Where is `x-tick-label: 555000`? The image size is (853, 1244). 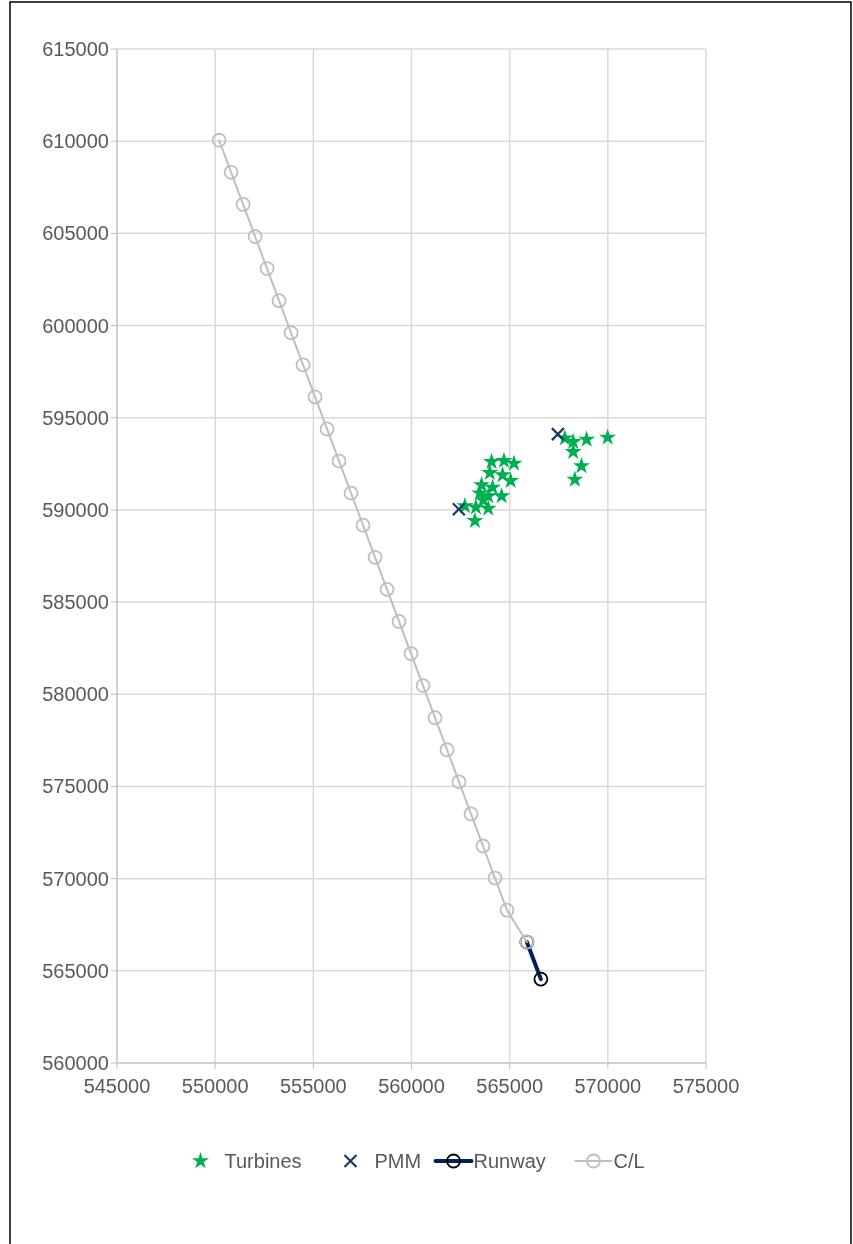
x-tick-label: 555000 is located at coordinates (313, 1086).